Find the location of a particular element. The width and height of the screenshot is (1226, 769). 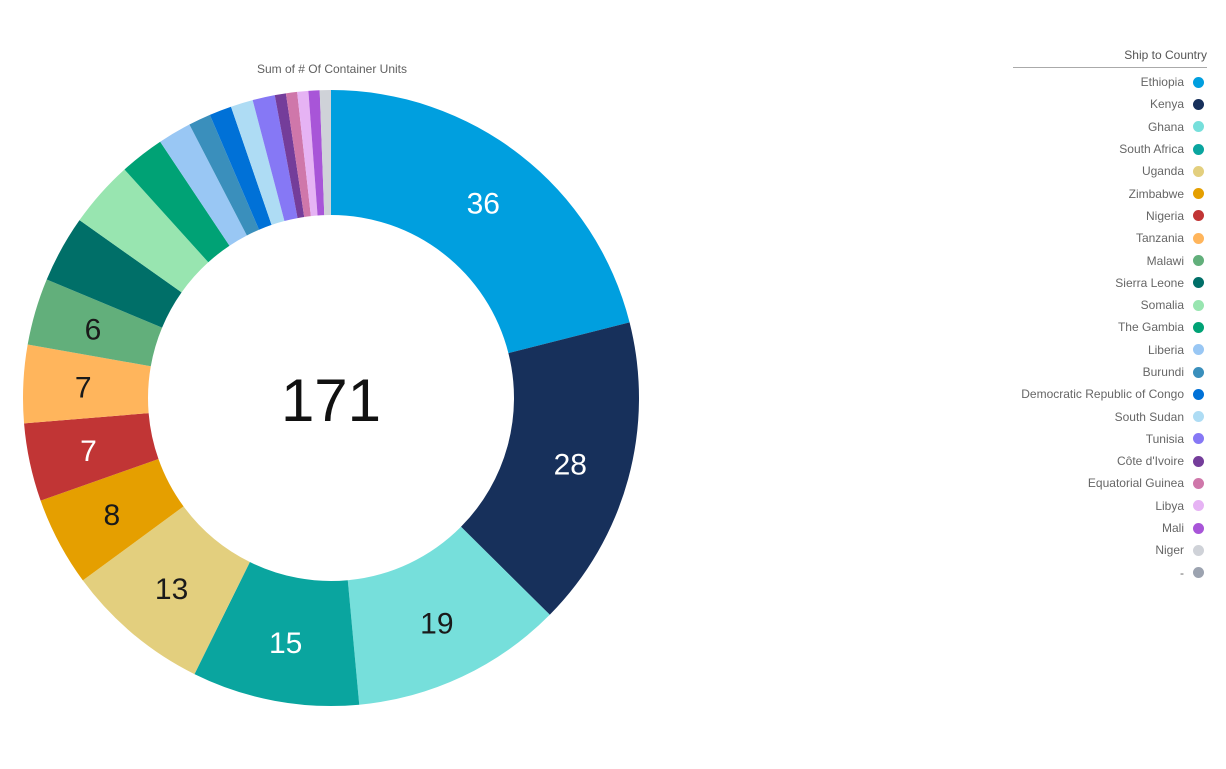

legend-label: Côte d'Ivoire is located at coordinates (1150, 461).